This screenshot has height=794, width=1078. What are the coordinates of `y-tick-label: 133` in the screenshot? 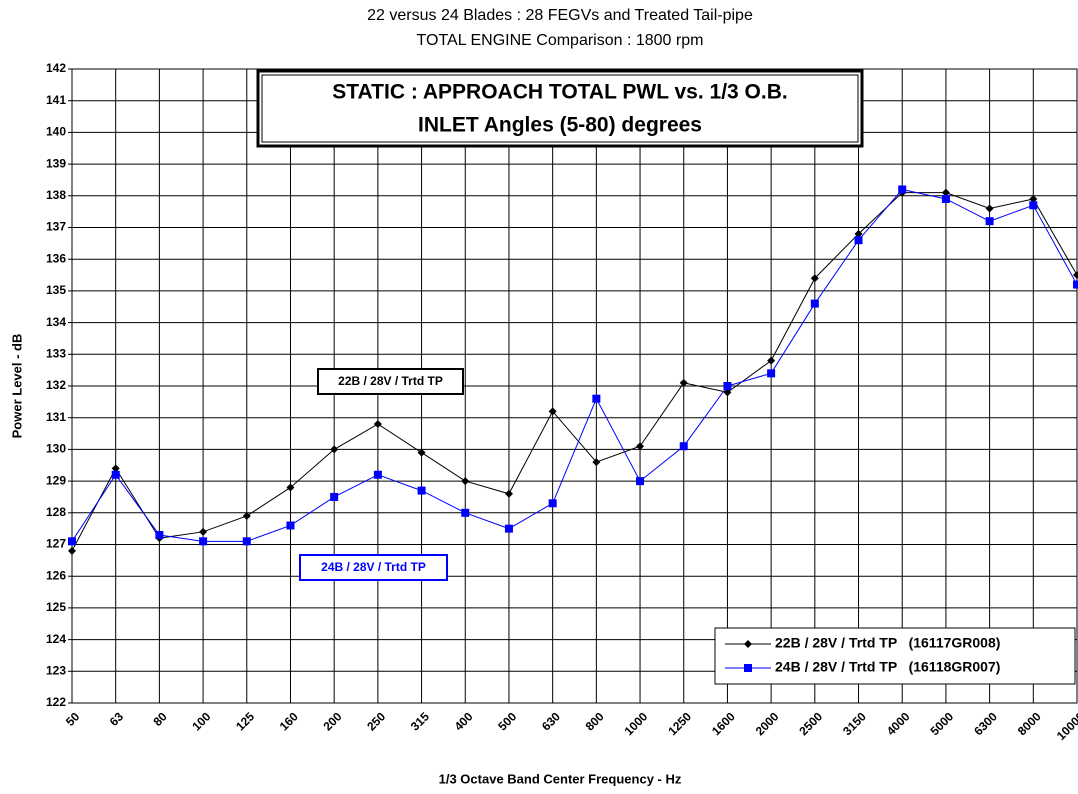 It's located at (56, 353).